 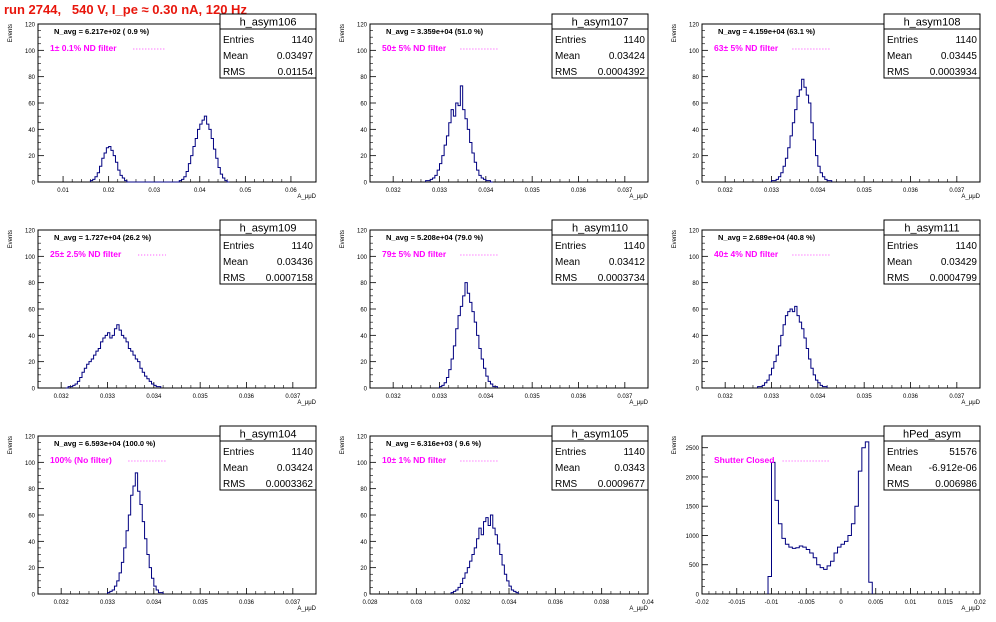 What do you see at coordinates (622, 278) in the screenshot?
I see `stats-value: 0.0003734` at bounding box center [622, 278].